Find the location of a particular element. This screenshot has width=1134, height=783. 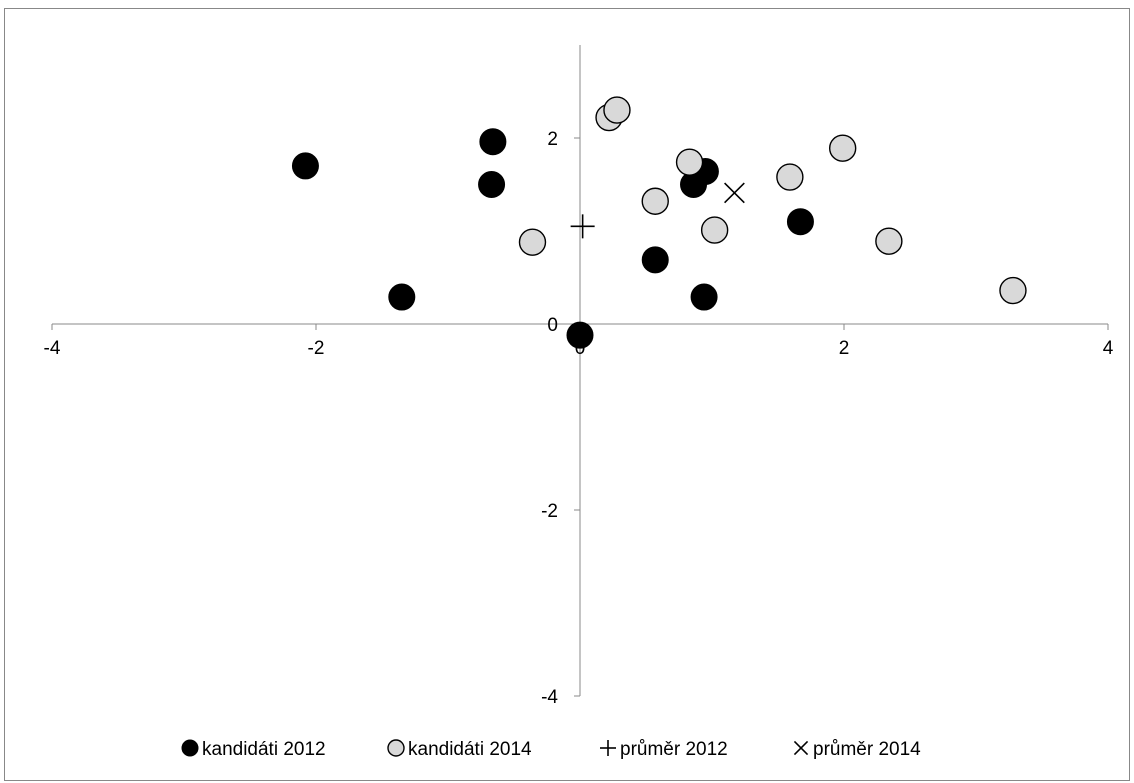

point-prumer-2012 is located at coordinates (582, 226).